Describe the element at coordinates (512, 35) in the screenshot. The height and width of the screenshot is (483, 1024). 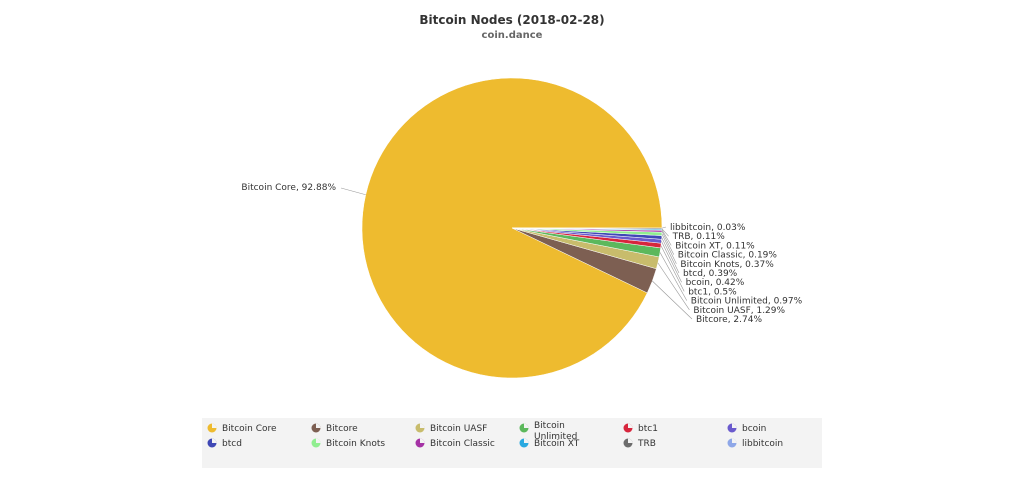
I see `chart-subtitle: coin.dance` at that location.